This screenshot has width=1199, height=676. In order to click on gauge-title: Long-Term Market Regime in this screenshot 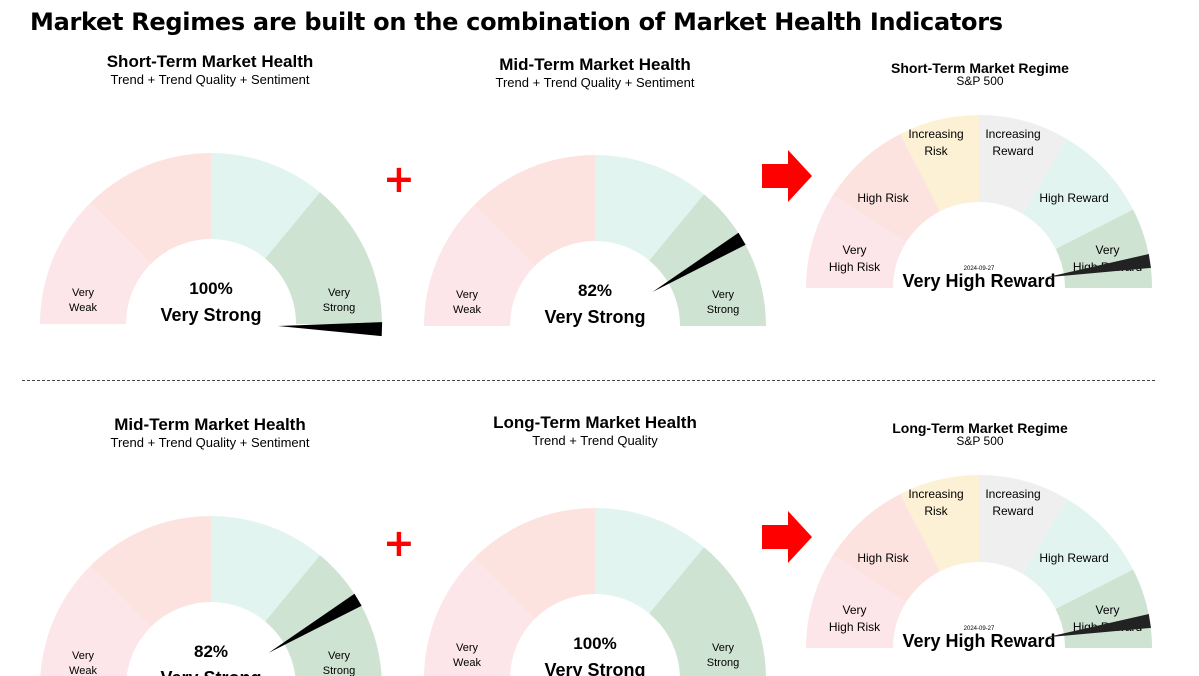, I will do `click(980, 428)`.